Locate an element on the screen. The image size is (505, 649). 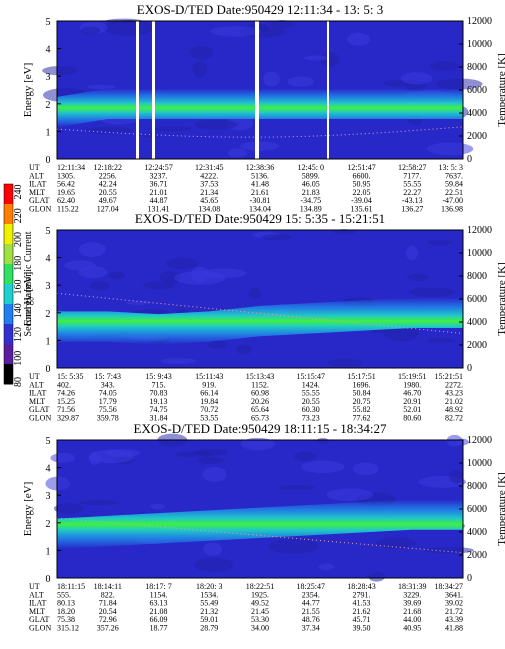
temperature-tick-label: 8000 is located at coordinates (477, 486).